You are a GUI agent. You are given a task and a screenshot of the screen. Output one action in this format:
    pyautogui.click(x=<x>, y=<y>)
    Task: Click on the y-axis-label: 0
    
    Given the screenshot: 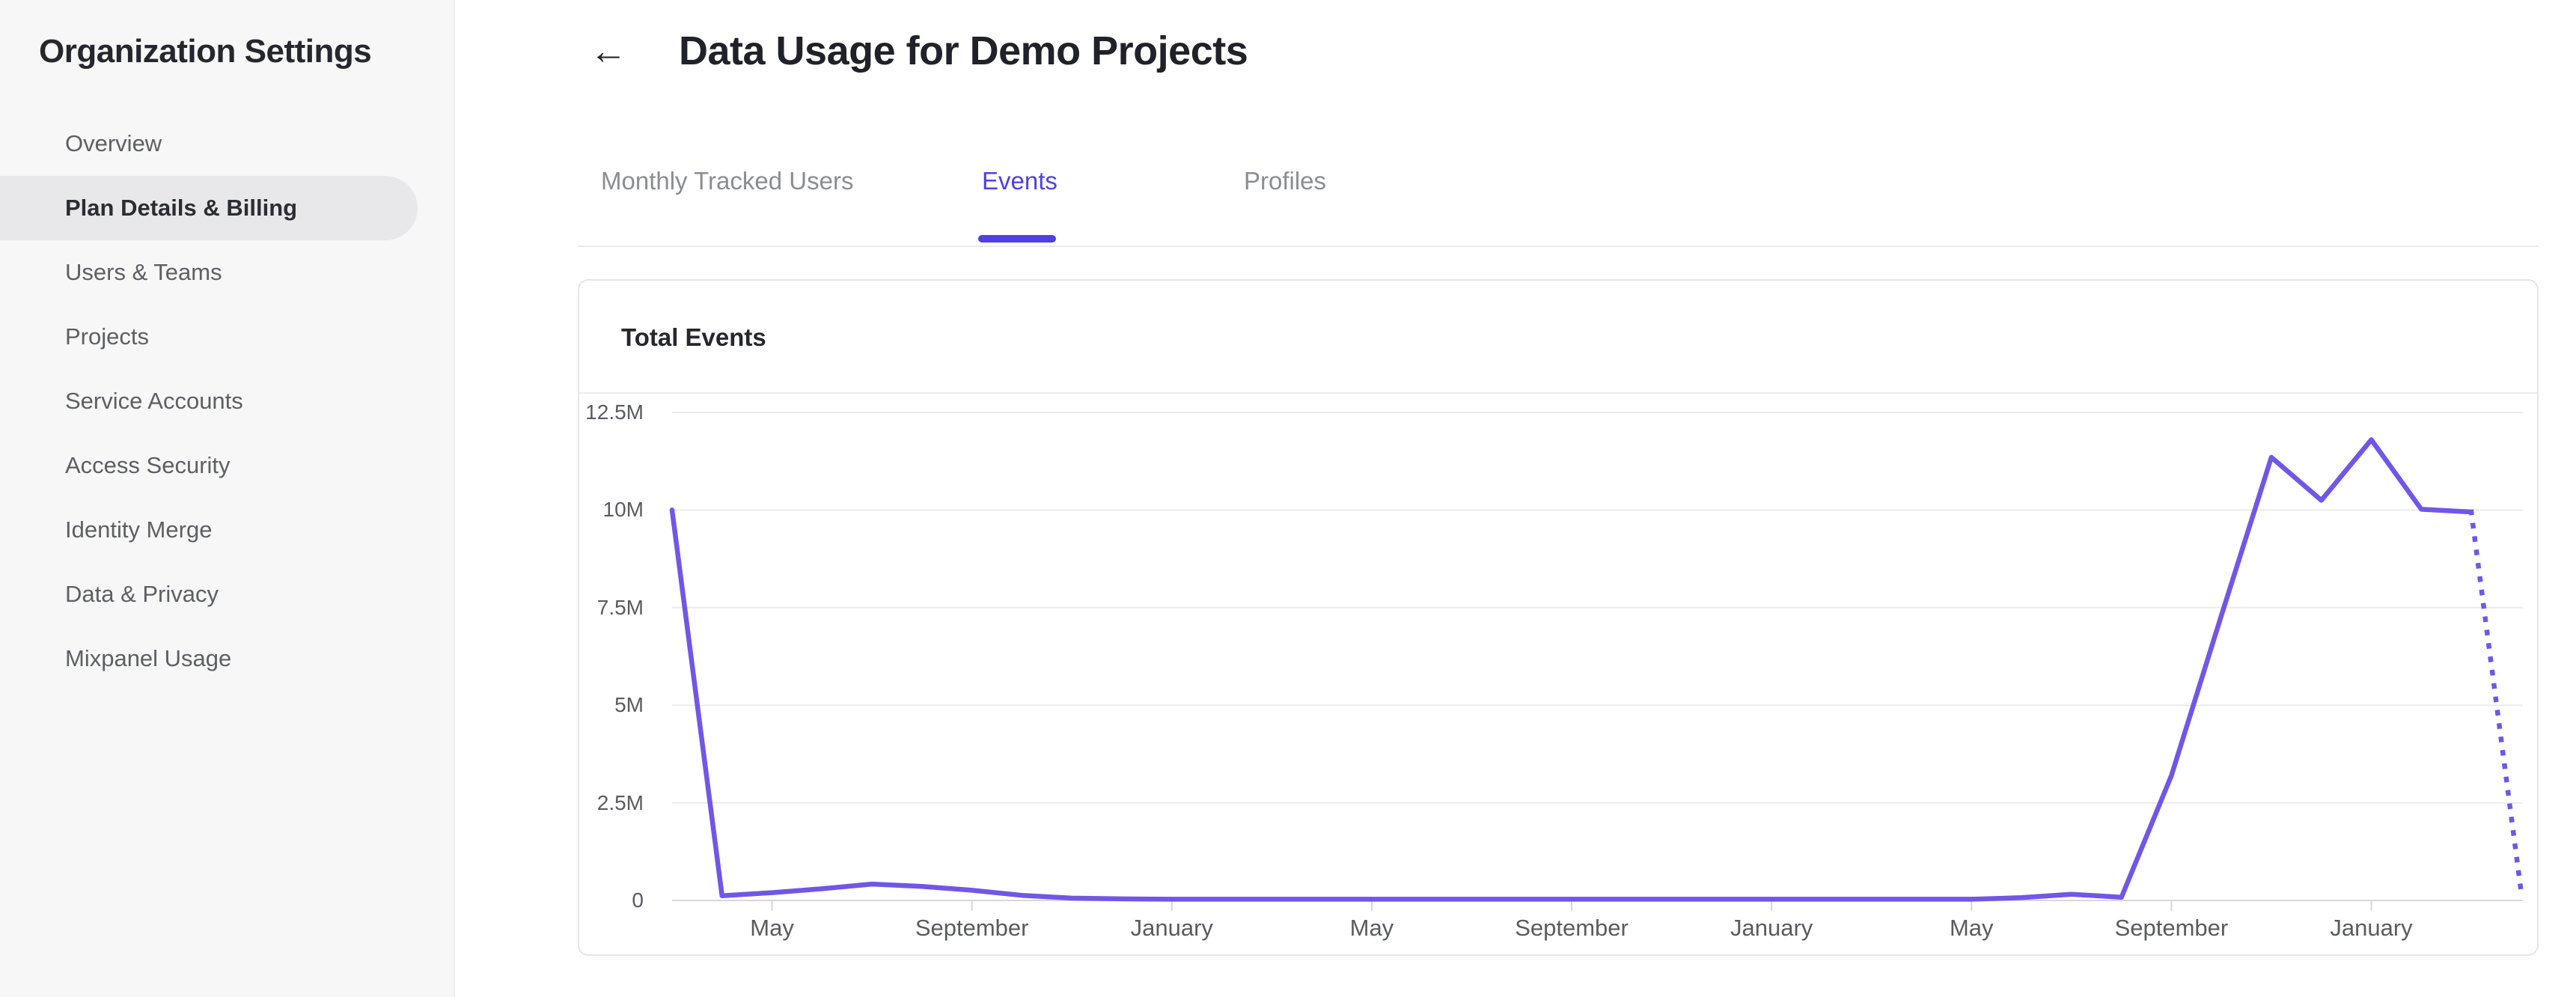 What is the action you would take?
    pyautogui.click(x=638, y=900)
    